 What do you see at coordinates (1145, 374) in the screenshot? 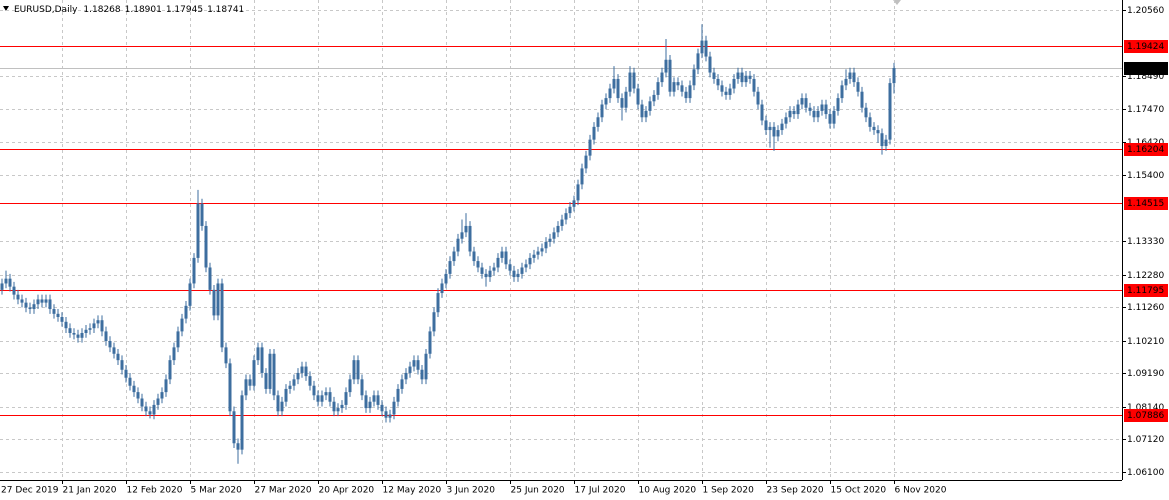
I see `y-tick-label: 1.09190` at bounding box center [1145, 374].